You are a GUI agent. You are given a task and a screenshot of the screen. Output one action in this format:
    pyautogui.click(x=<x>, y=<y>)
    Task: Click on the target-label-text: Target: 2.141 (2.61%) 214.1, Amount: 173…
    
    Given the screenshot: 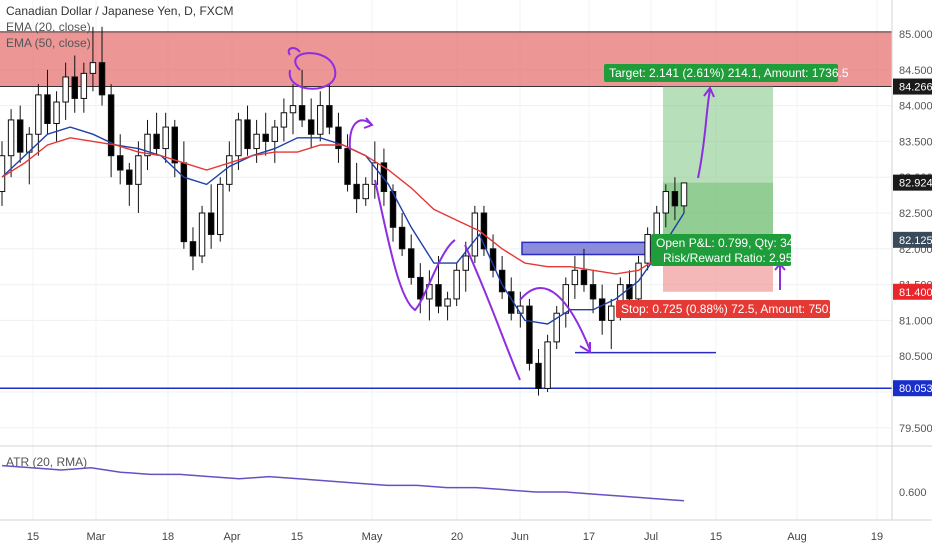 What is the action you would take?
    pyautogui.click(x=729, y=73)
    